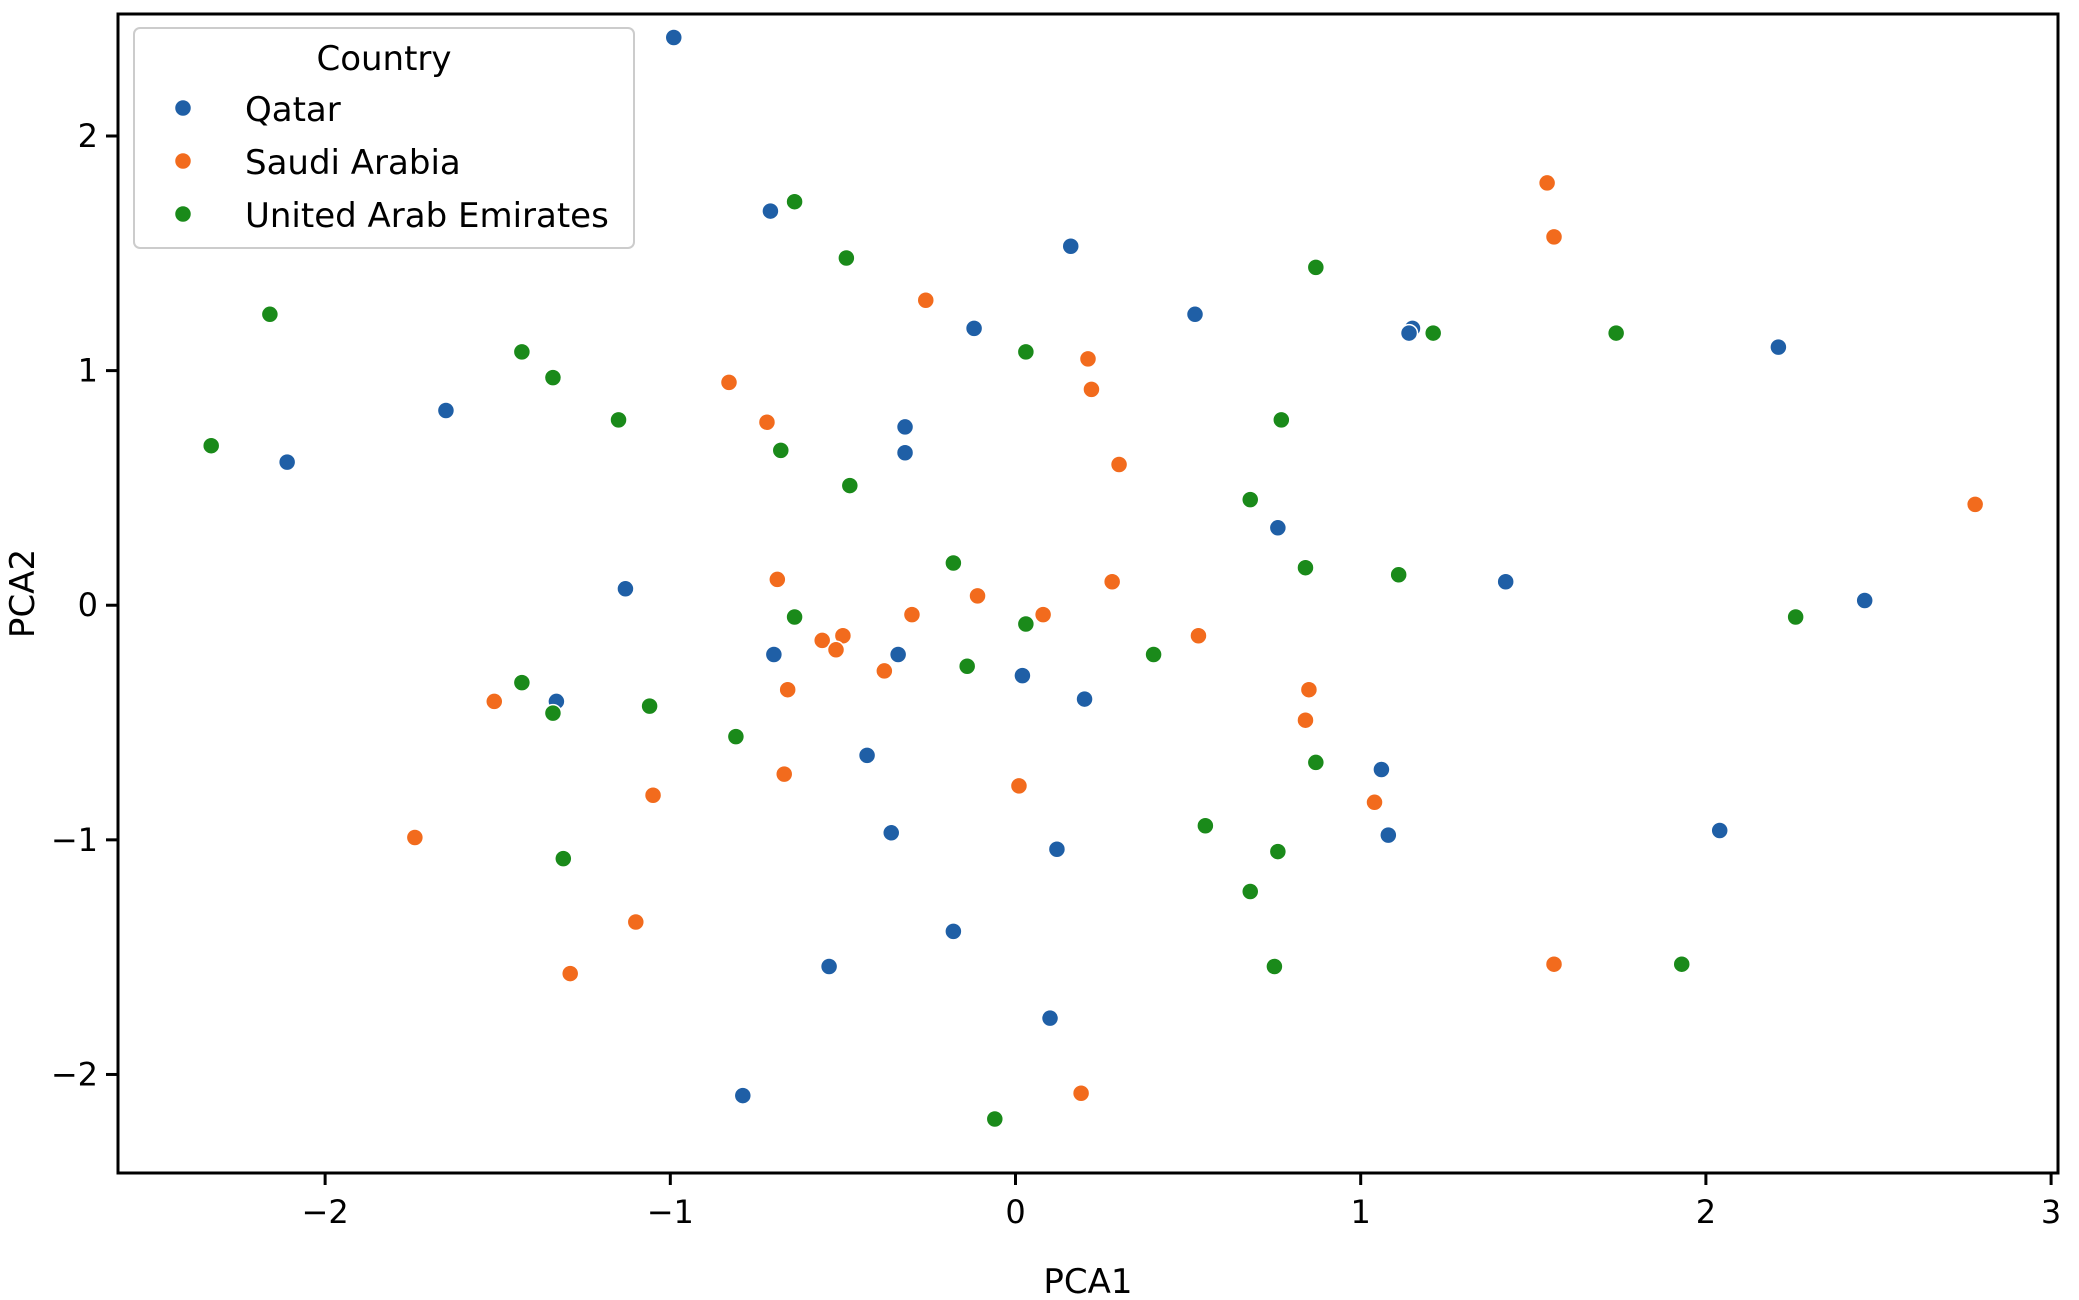  Describe the element at coordinates (293, 110) in the screenshot. I see `legend-label: Qatar` at that location.